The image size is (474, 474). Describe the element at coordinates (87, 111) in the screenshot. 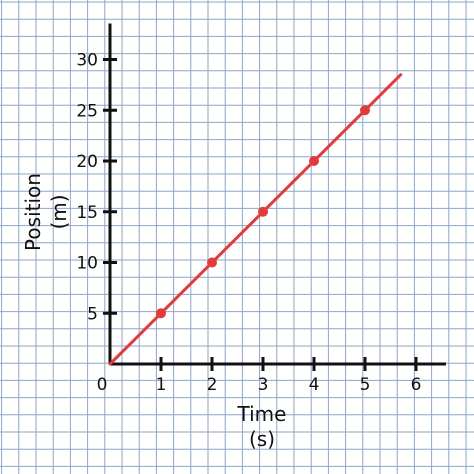

I see `y-tick-label: 25` at that location.